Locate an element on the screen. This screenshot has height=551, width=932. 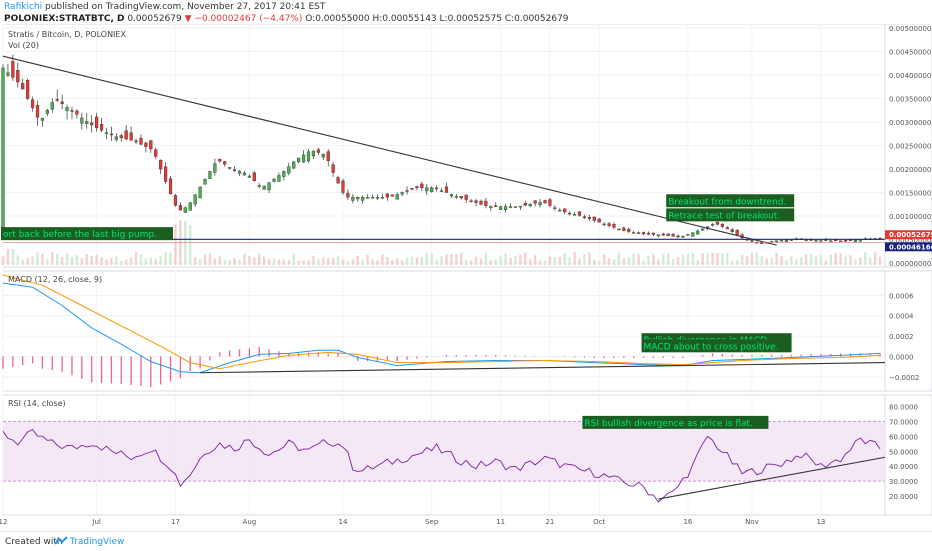
support-price-label: 0.00046166 is located at coordinates (910, 247).